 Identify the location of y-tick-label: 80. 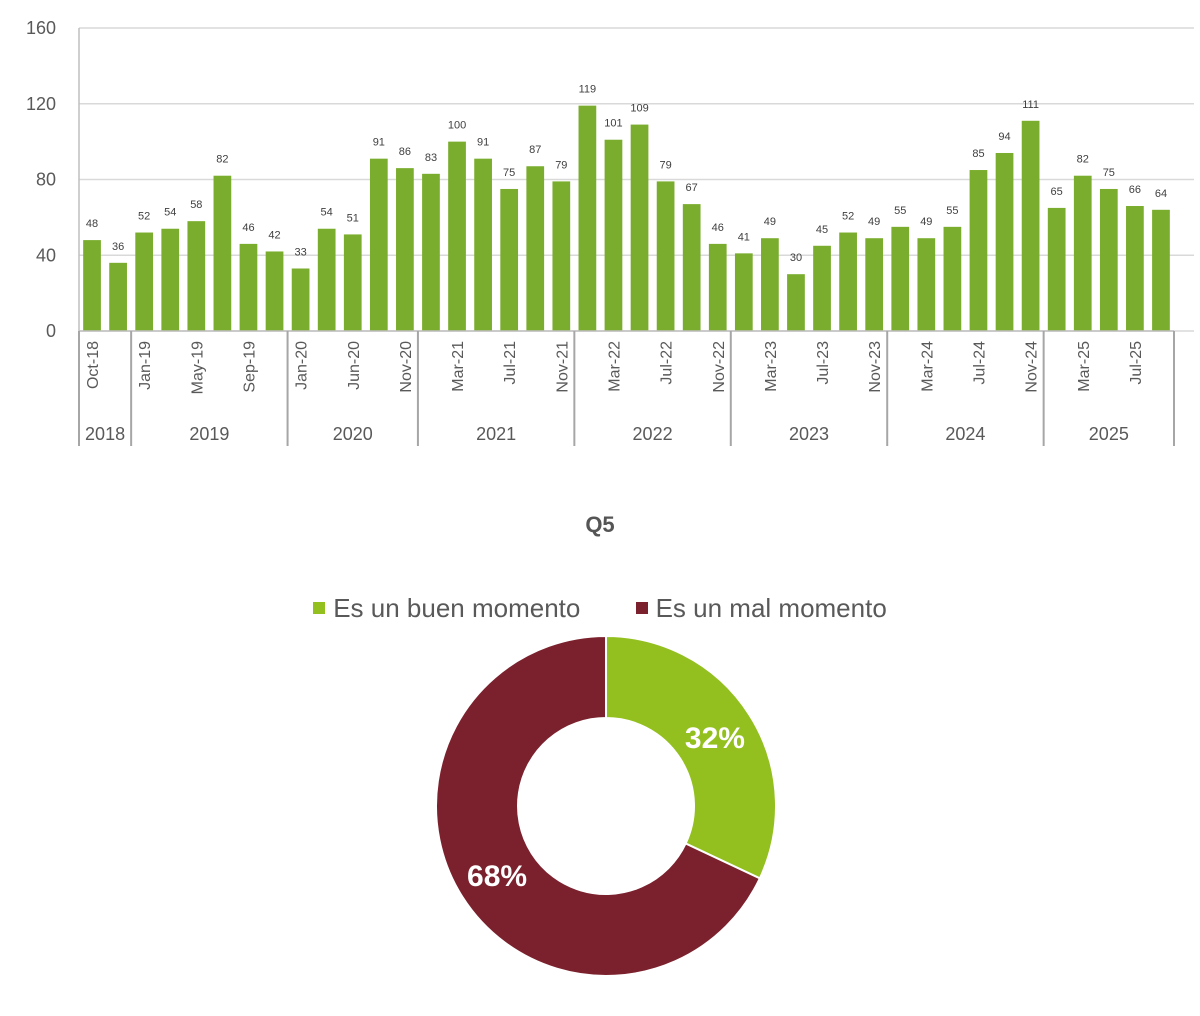
(46, 180).